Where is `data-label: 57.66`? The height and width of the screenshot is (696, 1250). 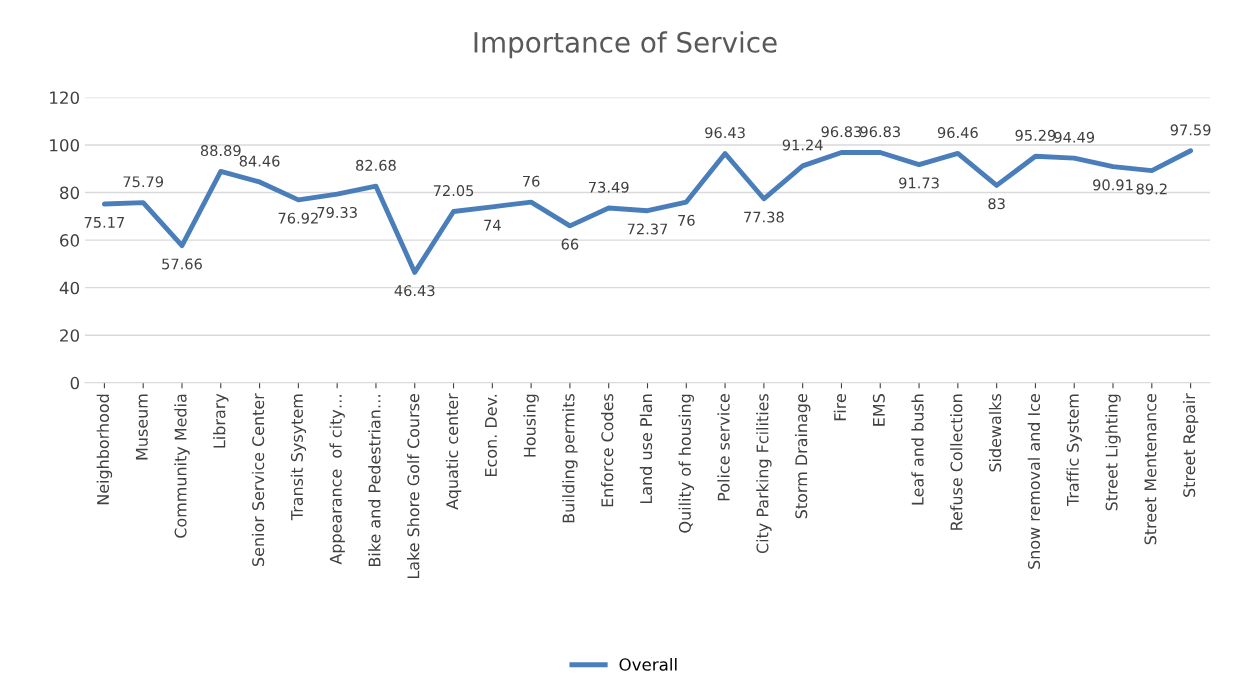
data-label: 57.66 is located at coordinates (182, 264).